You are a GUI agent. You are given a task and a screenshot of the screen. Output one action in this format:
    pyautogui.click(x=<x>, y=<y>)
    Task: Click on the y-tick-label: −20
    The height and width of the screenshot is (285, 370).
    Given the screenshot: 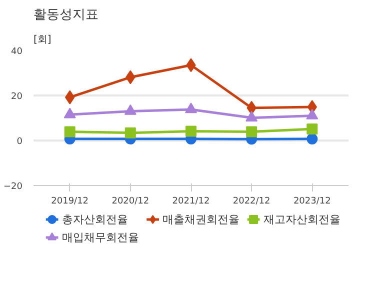 What is the action you would take?
    pyautogui.click(x=13, y=187)
    